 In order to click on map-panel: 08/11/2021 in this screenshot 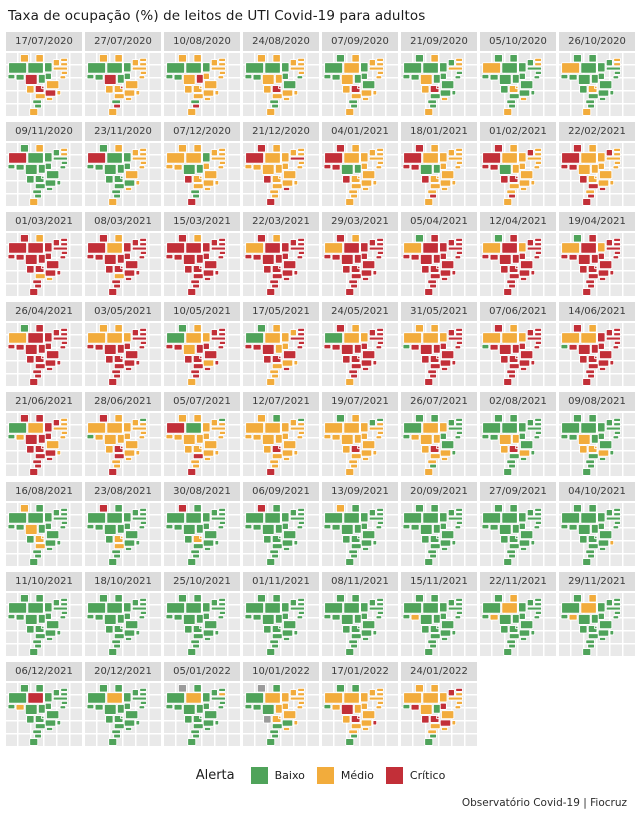, I will do `click(360, 614)`.